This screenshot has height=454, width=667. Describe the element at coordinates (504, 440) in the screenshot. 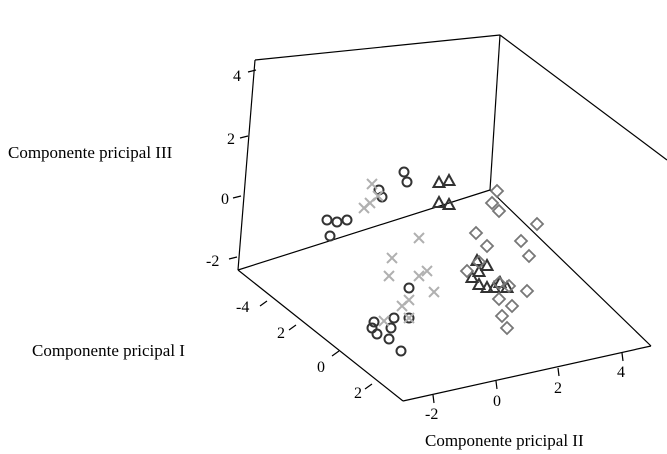

I see `x-axis-title: Componente pricipal II` at that location.